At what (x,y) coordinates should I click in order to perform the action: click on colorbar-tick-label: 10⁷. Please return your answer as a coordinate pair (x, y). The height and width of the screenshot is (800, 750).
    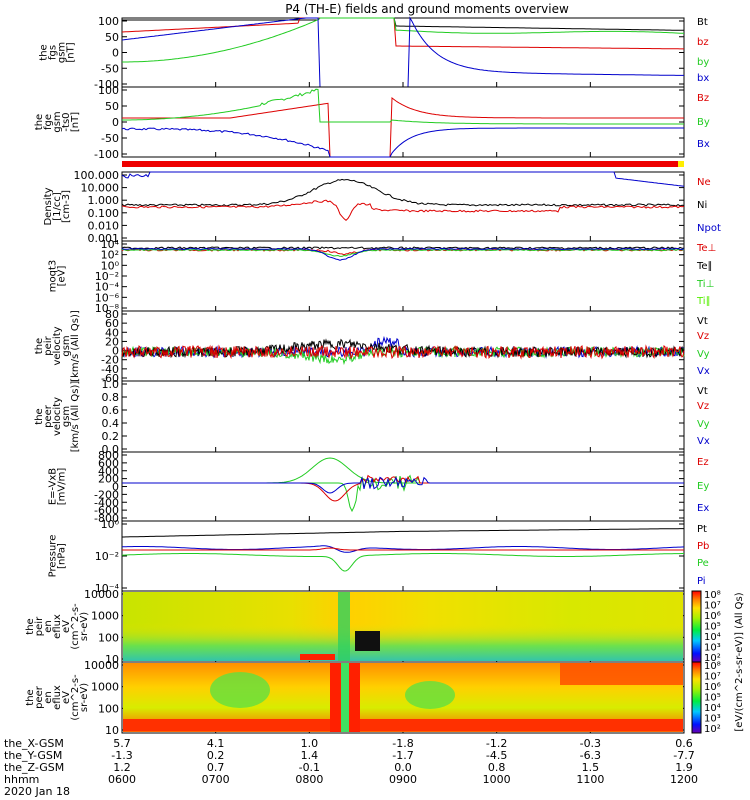
    Looking at the image, I should click on (712, 677).